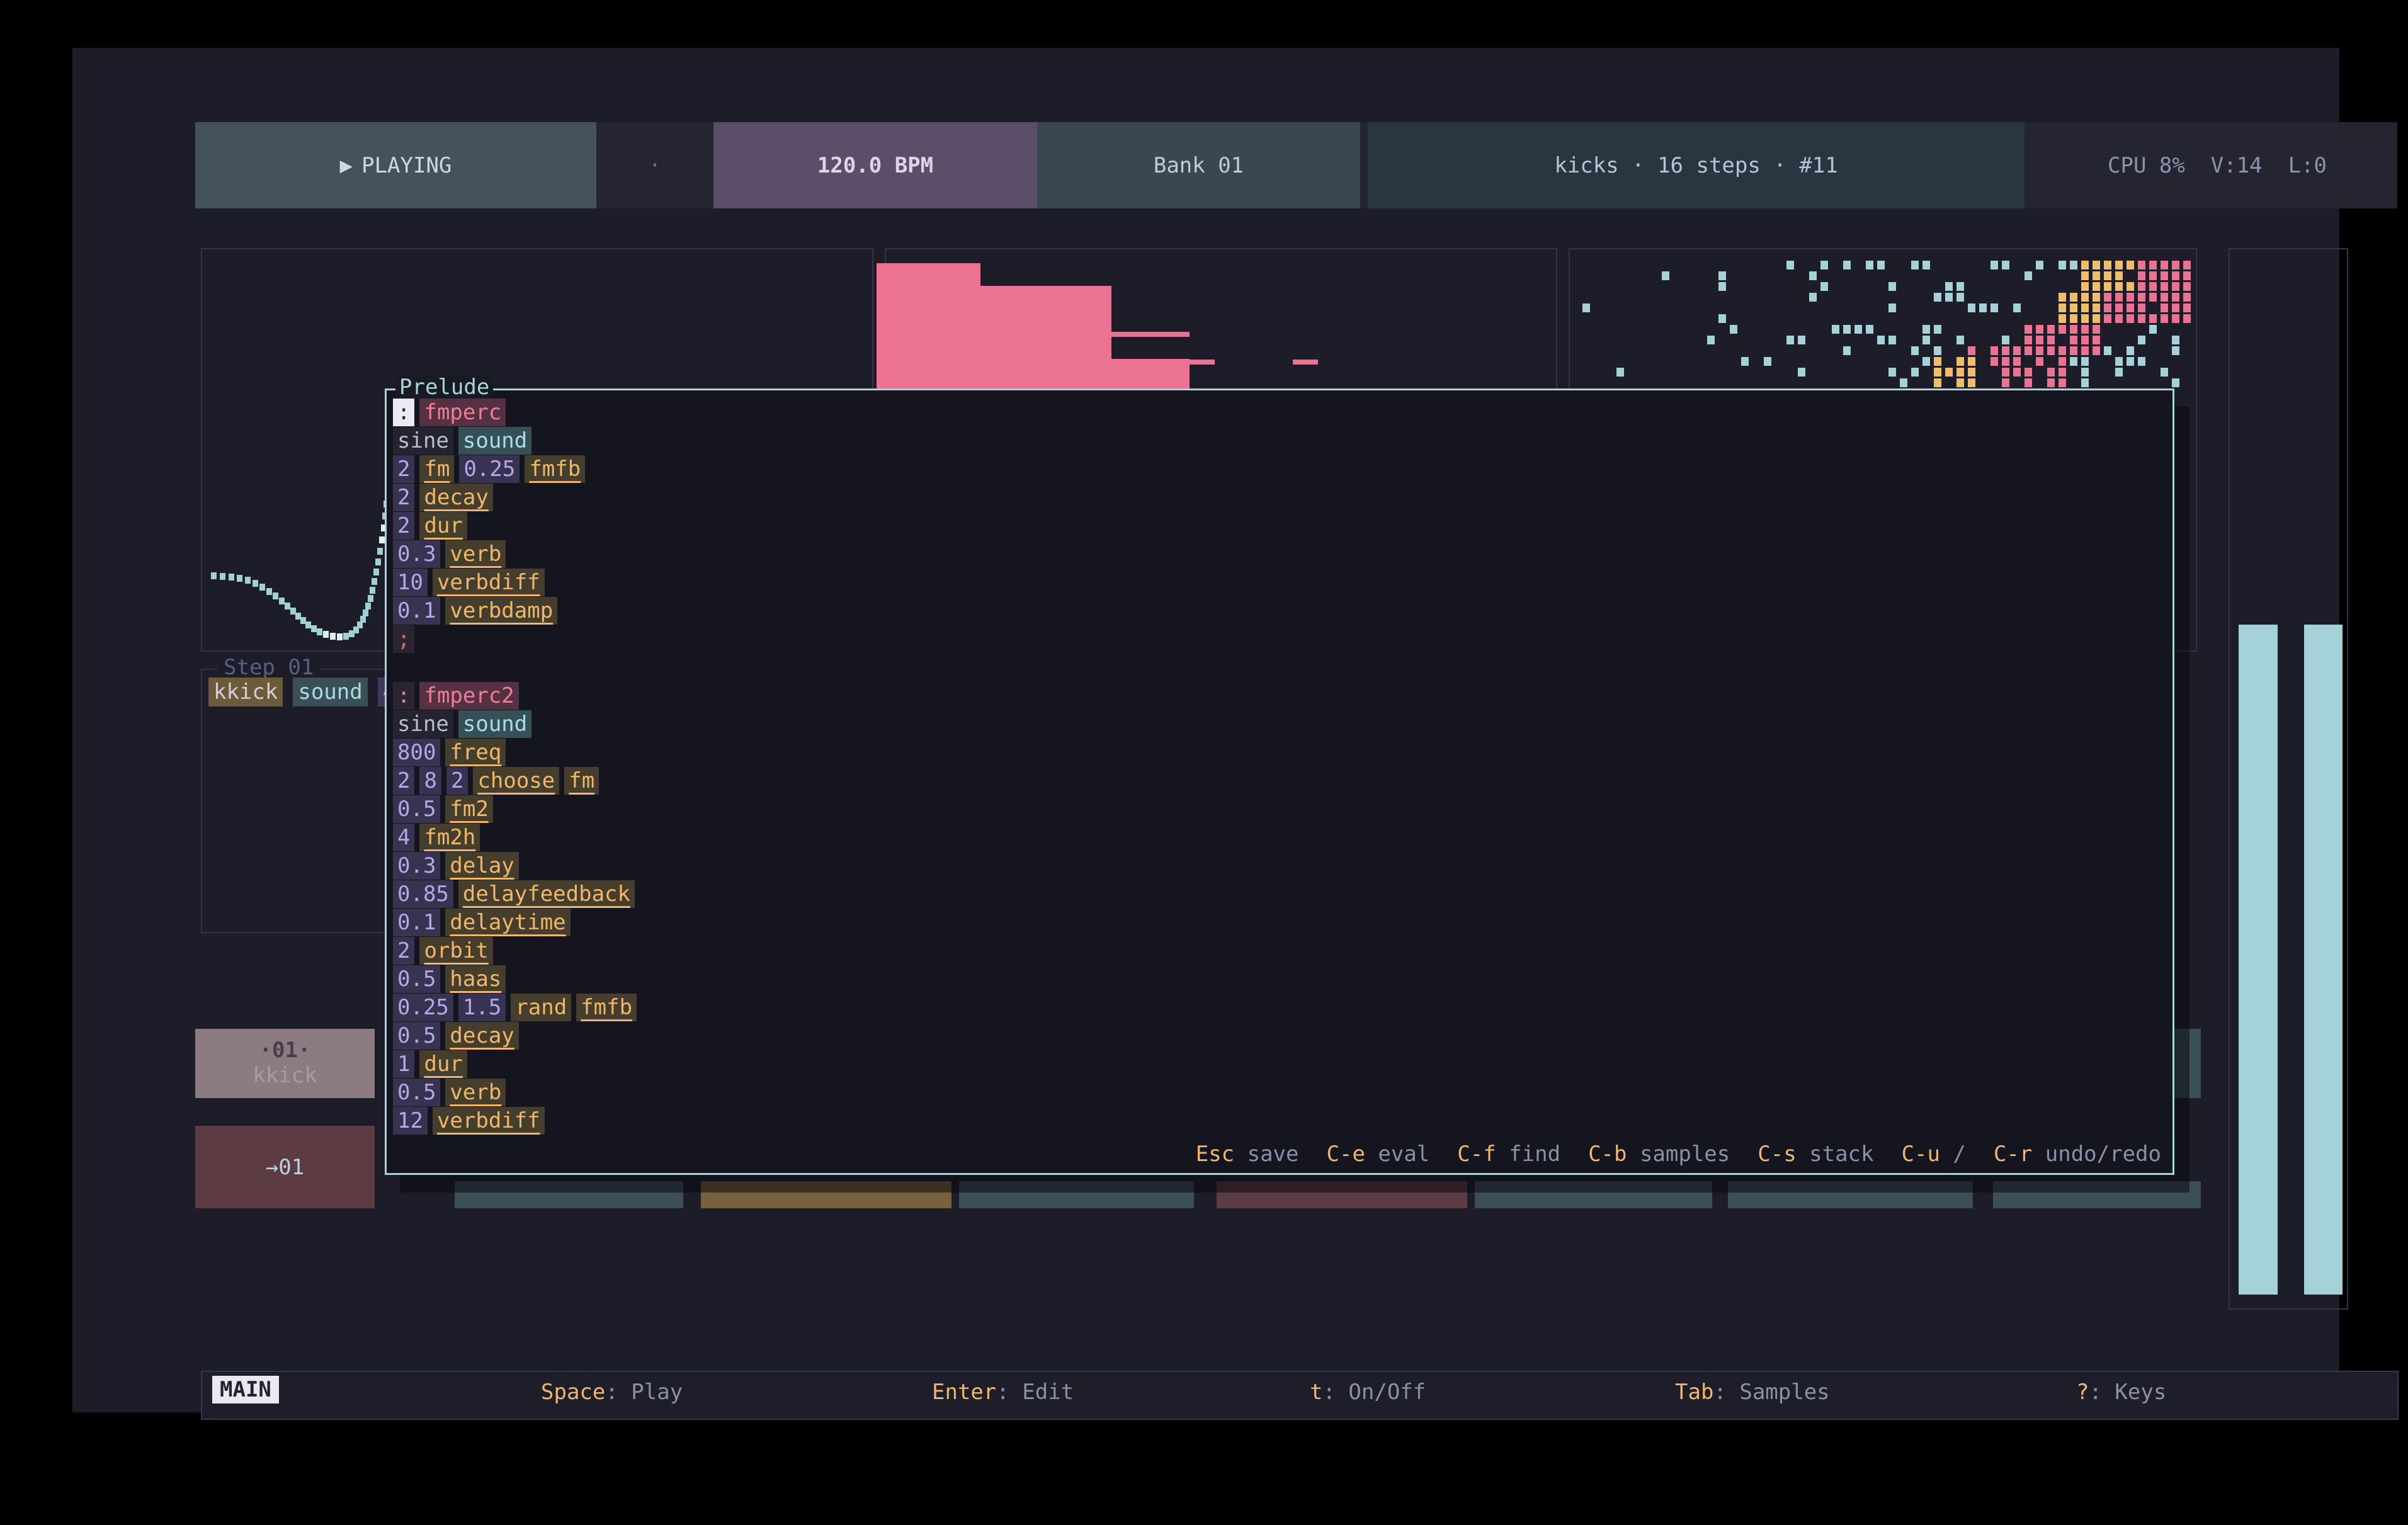  Describe the element at coordinates (285, 1063) in the screenshot. I see `sequencer-cell-01: ·01· kkick` at that location.